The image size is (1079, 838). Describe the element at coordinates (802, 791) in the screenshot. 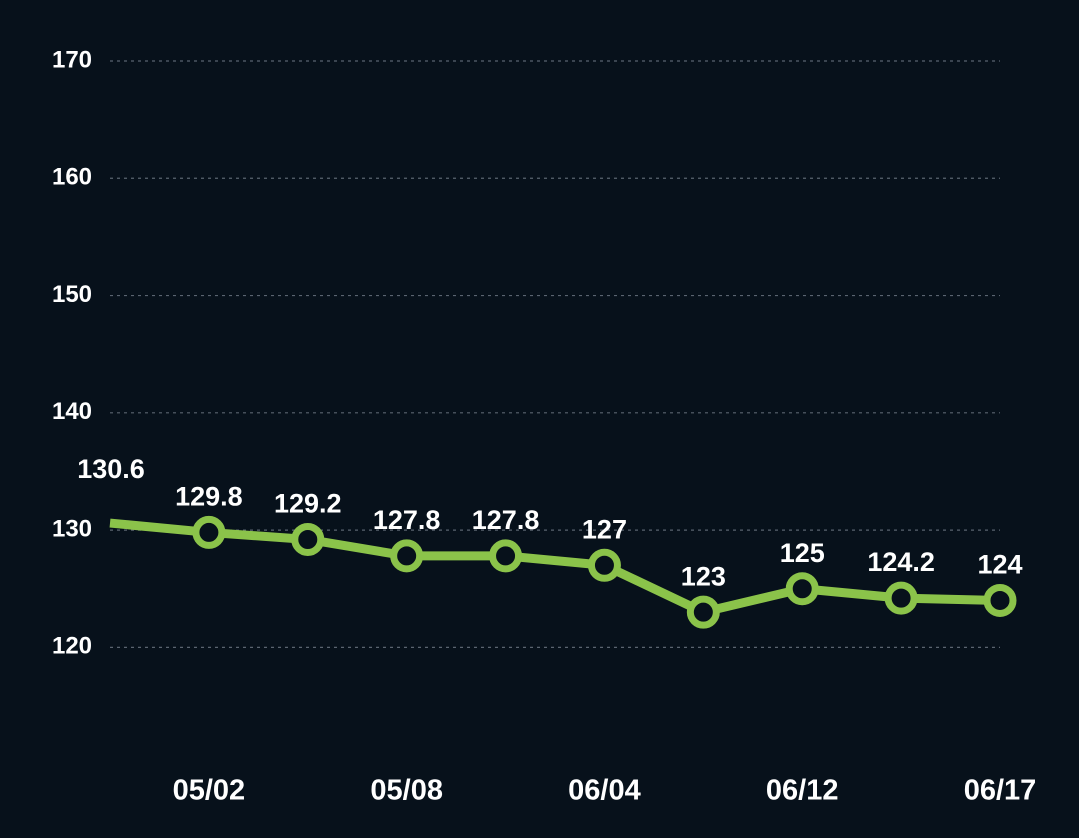

I see `x-tick-label: 06/12` at that location.